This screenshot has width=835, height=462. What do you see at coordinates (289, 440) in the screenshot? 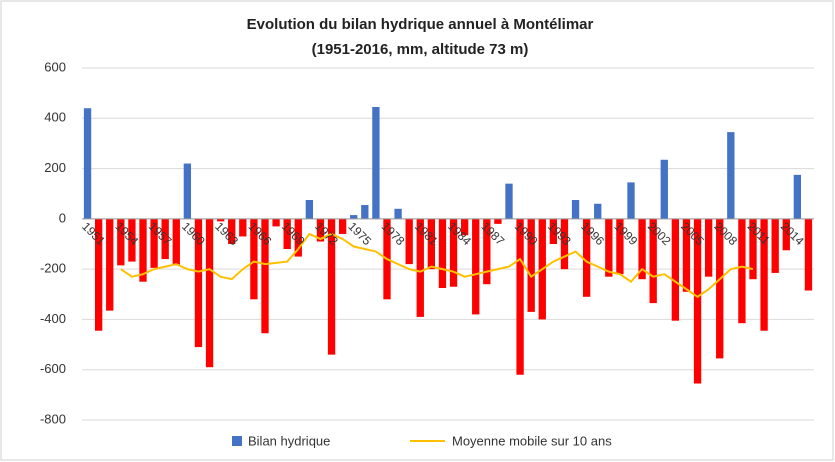
I see `legend-label: Bilan hydrique` at bounding box center [289, 440].